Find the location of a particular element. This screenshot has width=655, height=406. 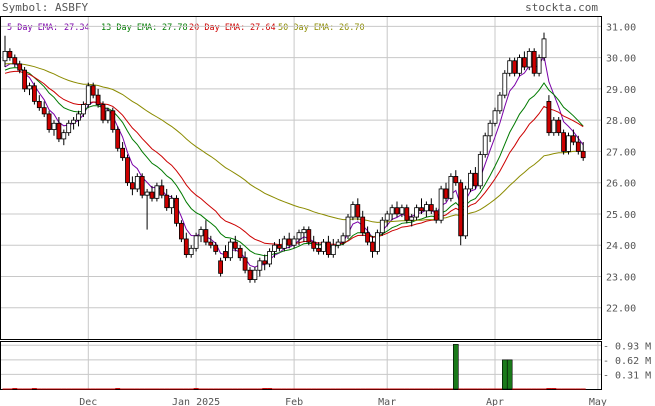

volume-tick-label: - 0.31 M is located at coordinates (627, 375).